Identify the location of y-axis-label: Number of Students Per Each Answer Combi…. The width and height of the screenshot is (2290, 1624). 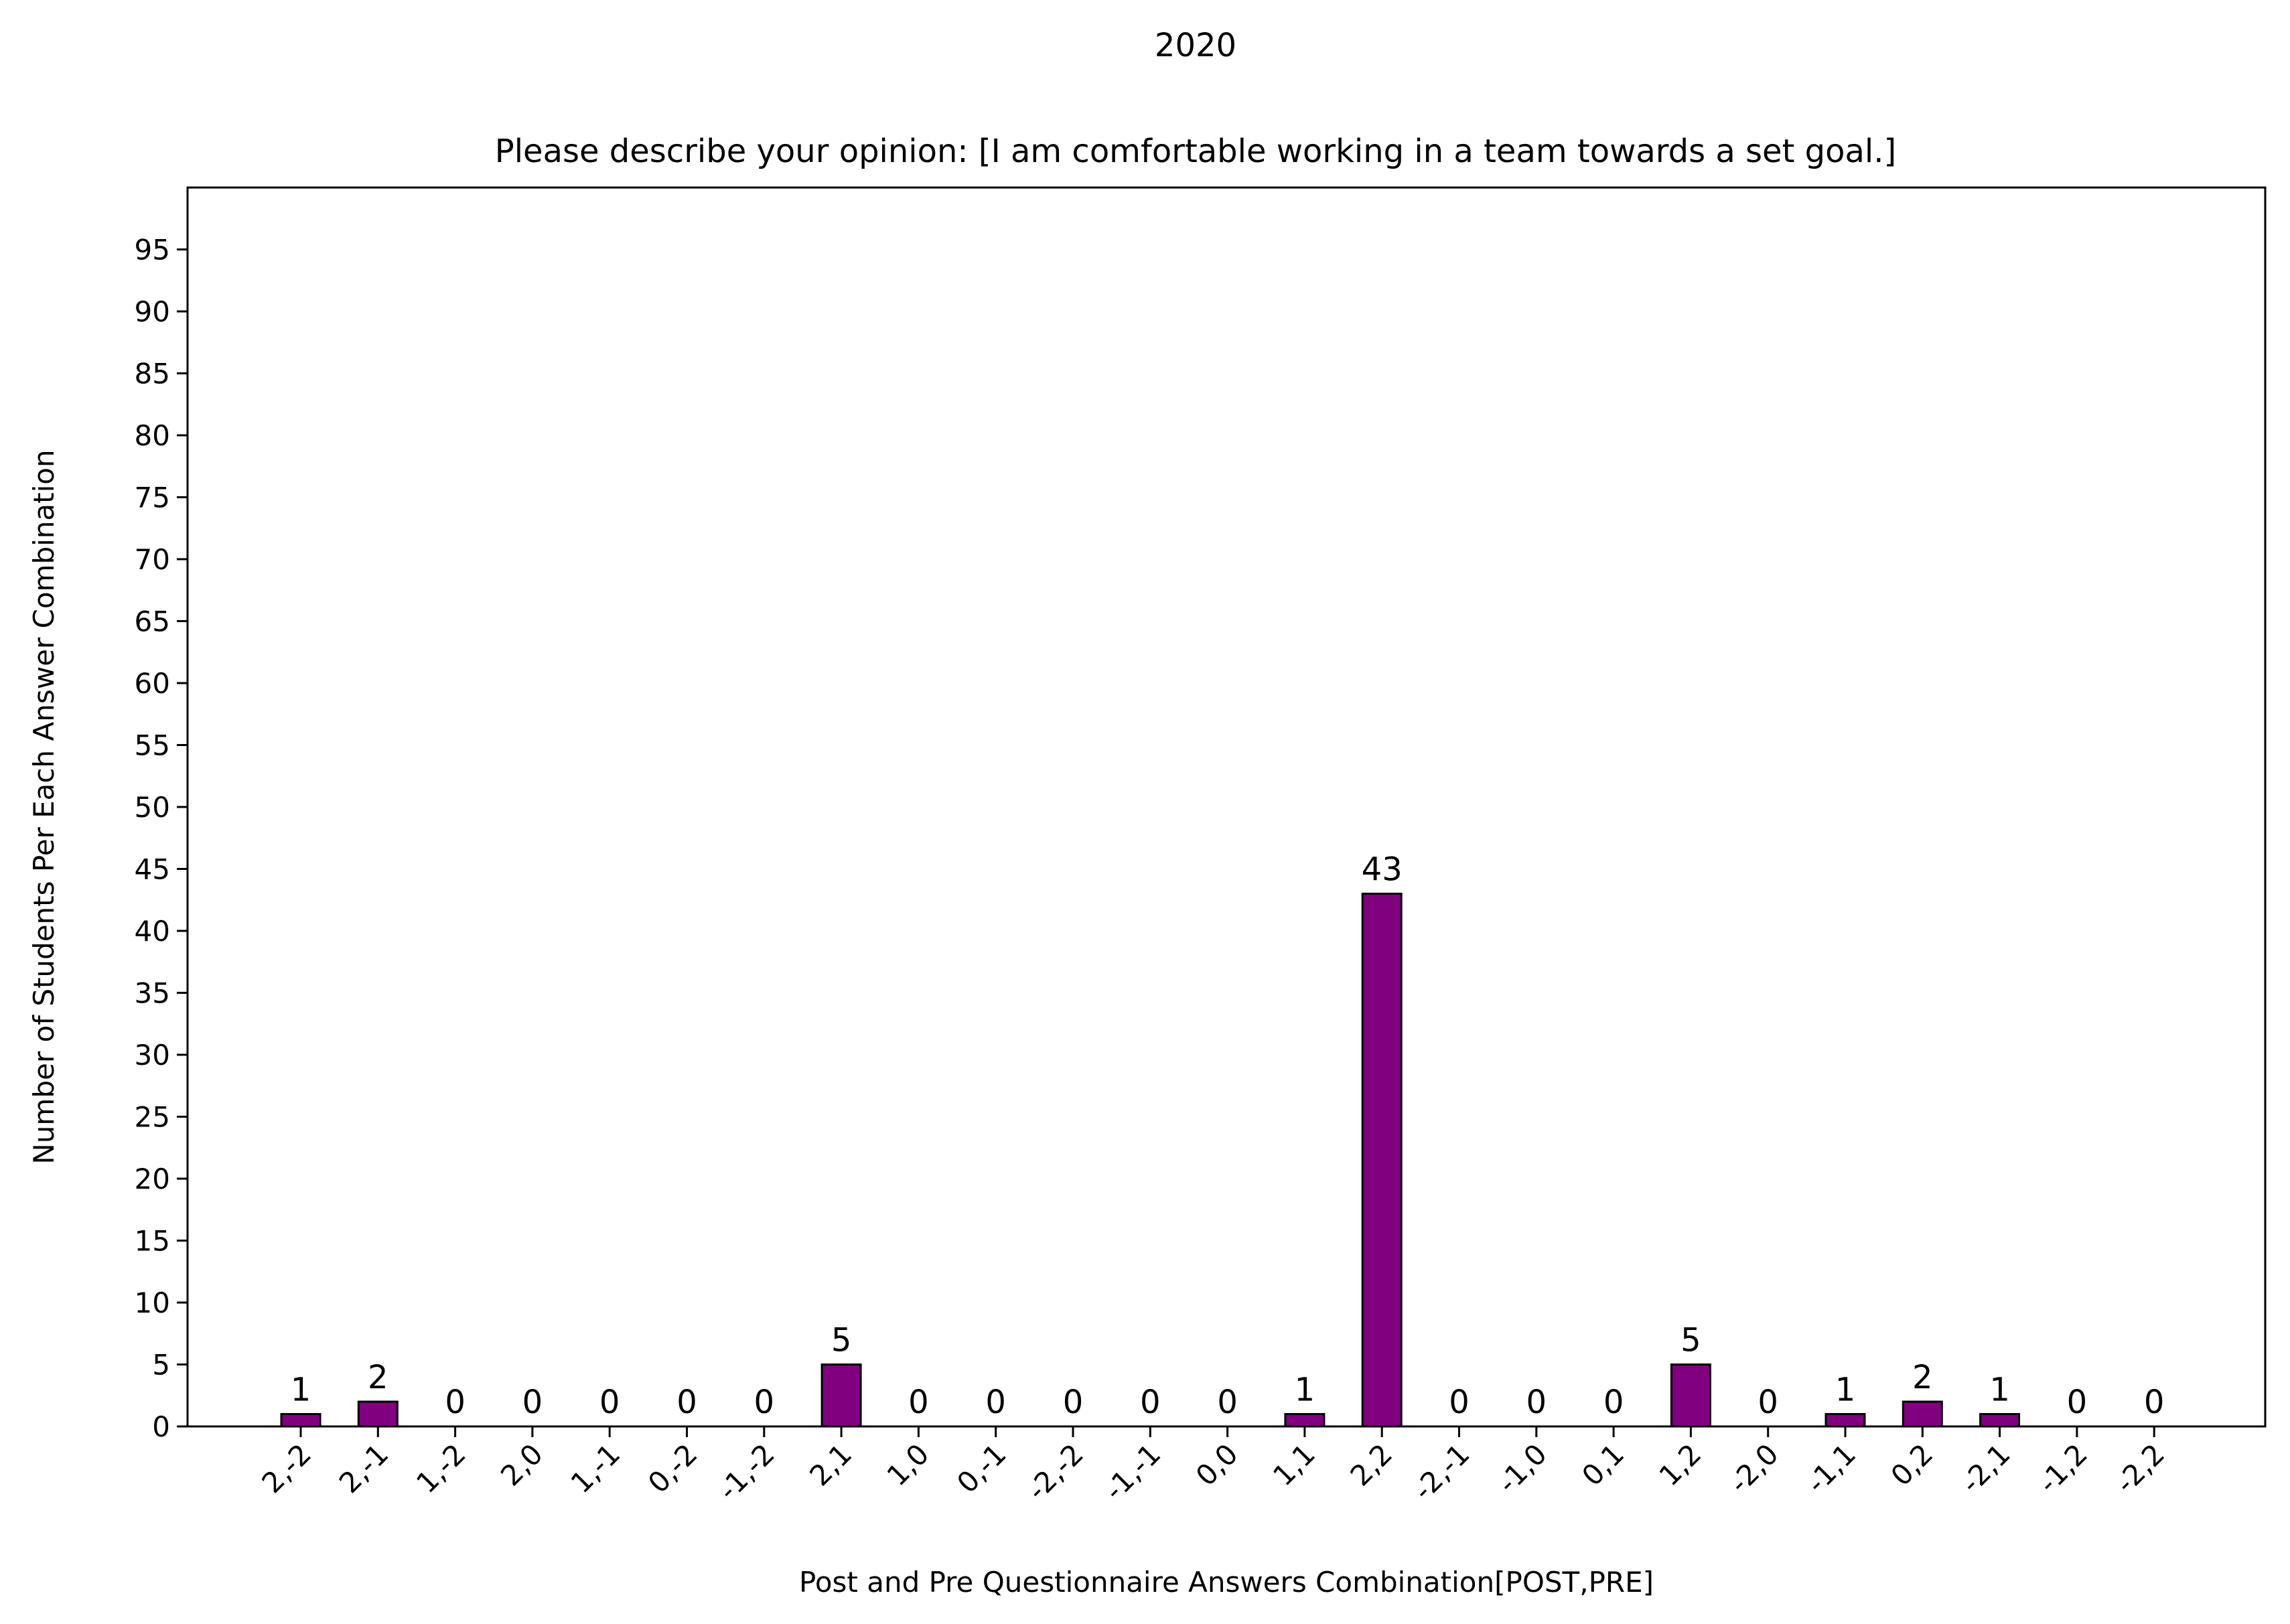
(43, 806).